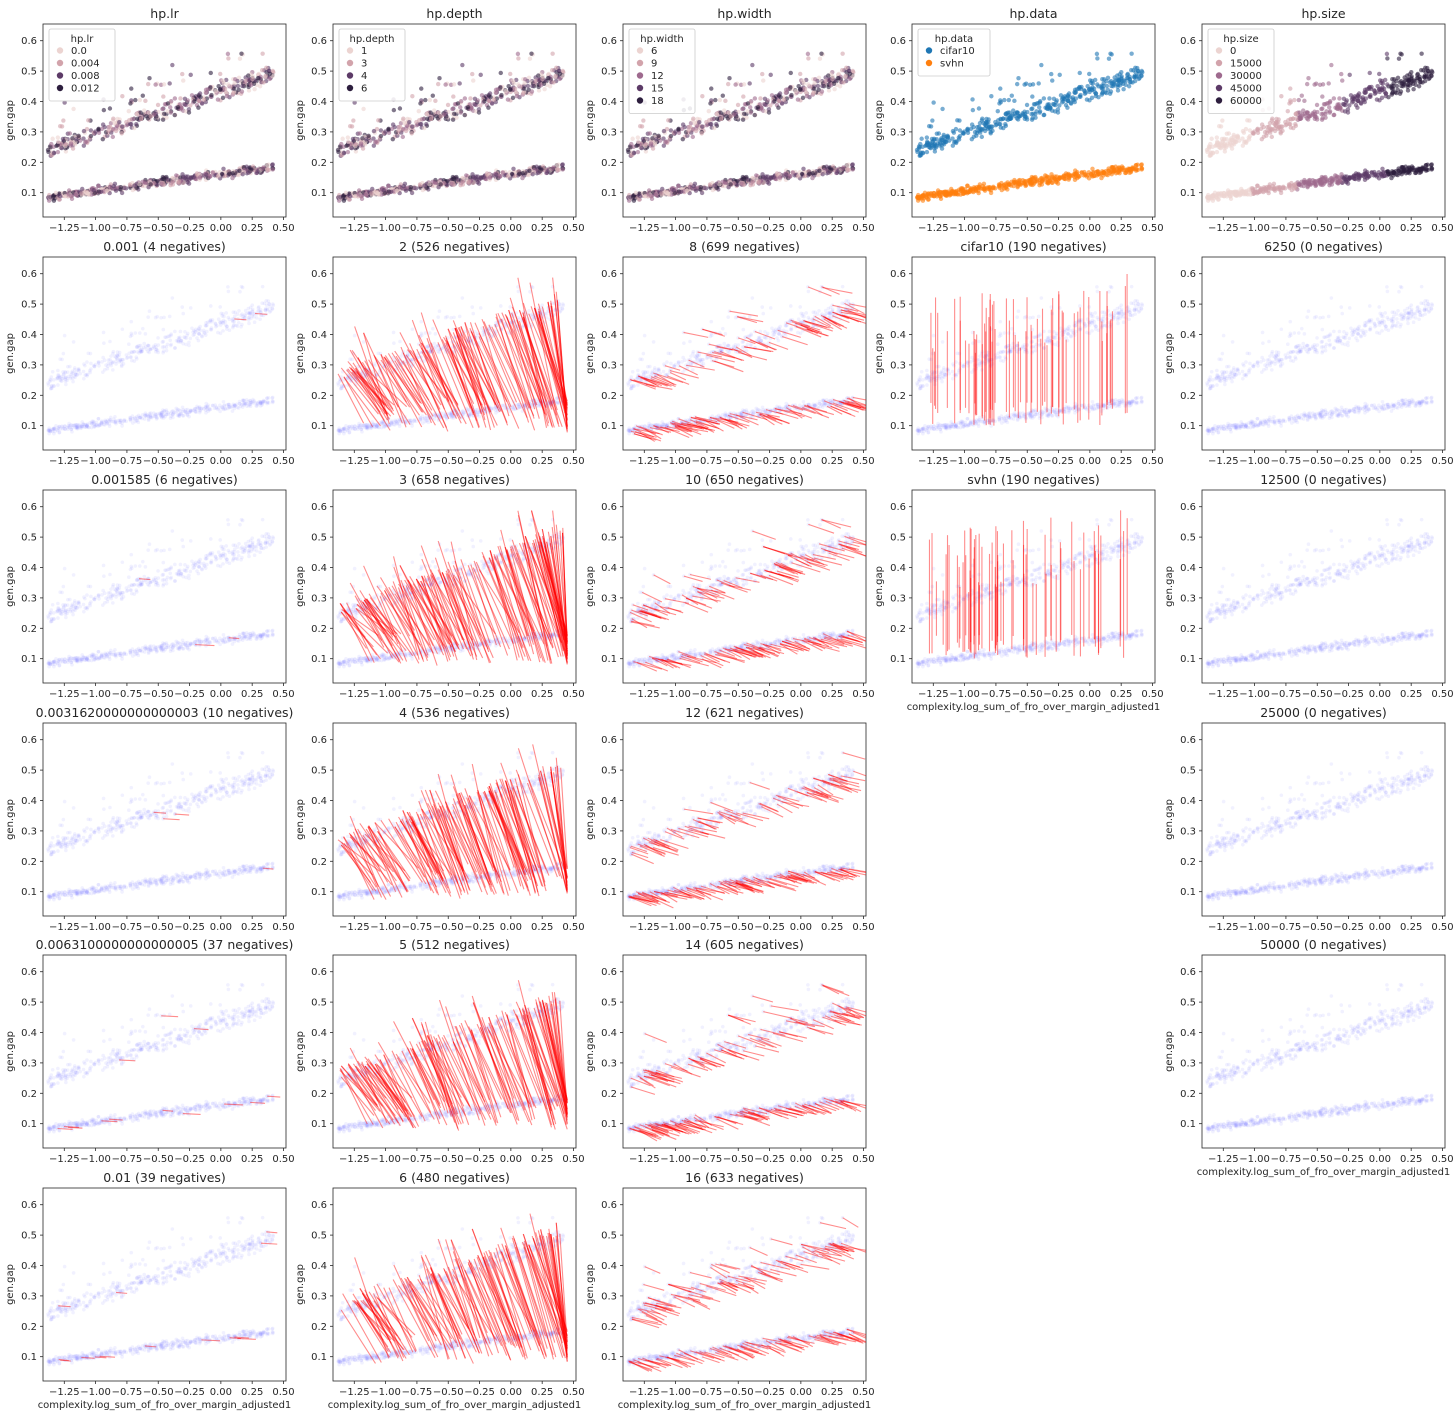 The height and width of the screenshot is (1421, 1455). What do you see at coordinates (661, 39) in the screenshot?
I see `legend-title: hp.width` at bounding box center [661, 39].